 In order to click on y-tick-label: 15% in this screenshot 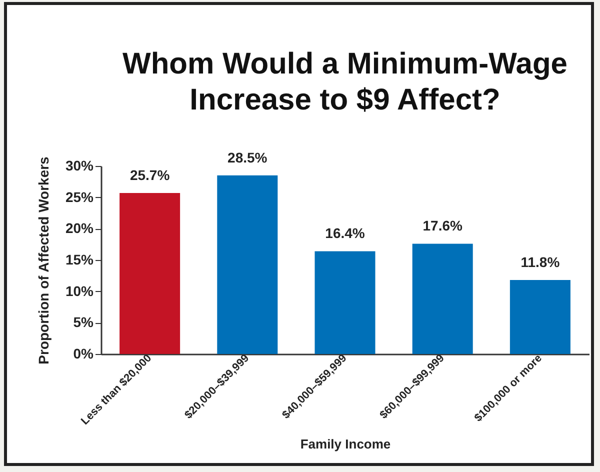, I will do `click(79, 260)`.